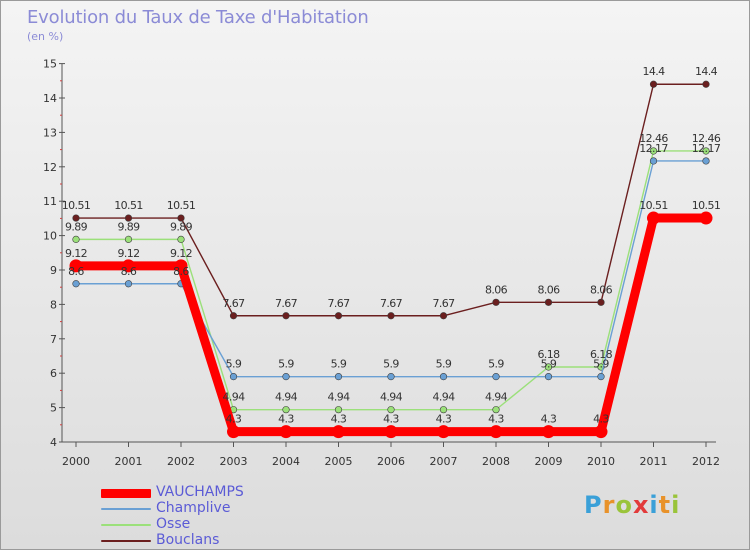 The height and width of the screenshot is (550, 750). Describe the element at coordinates (624, 505) in the screenshot. I see `logo-letter: o` at that location.